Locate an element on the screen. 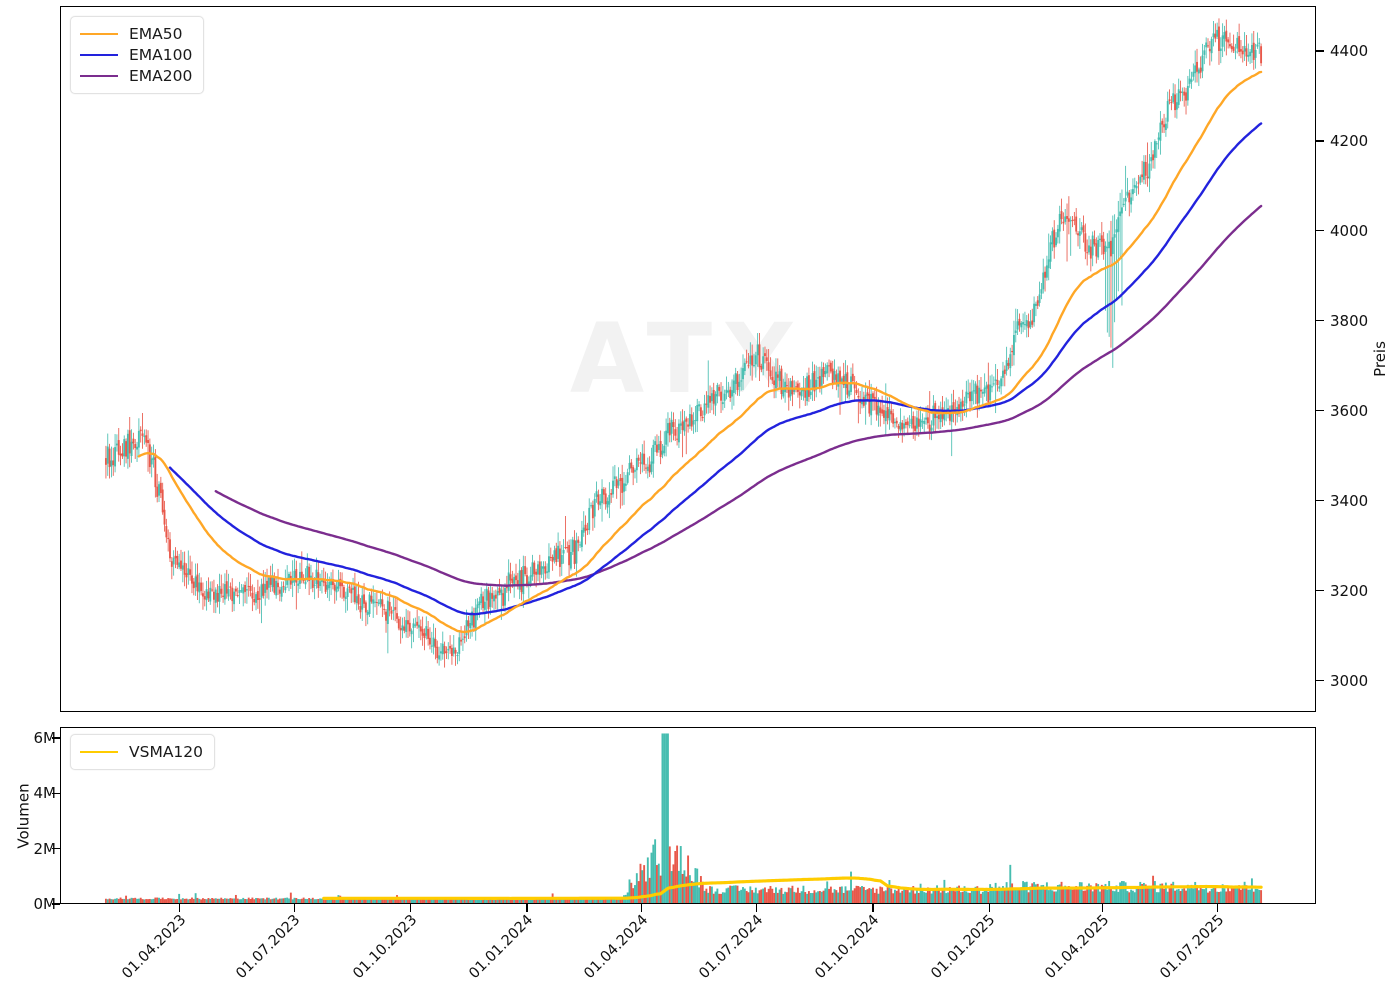 Image resolution: width=1390 pixels, height=990 pixels. price-y-tick-label: 3200 is located at coordinates (1349, 590).